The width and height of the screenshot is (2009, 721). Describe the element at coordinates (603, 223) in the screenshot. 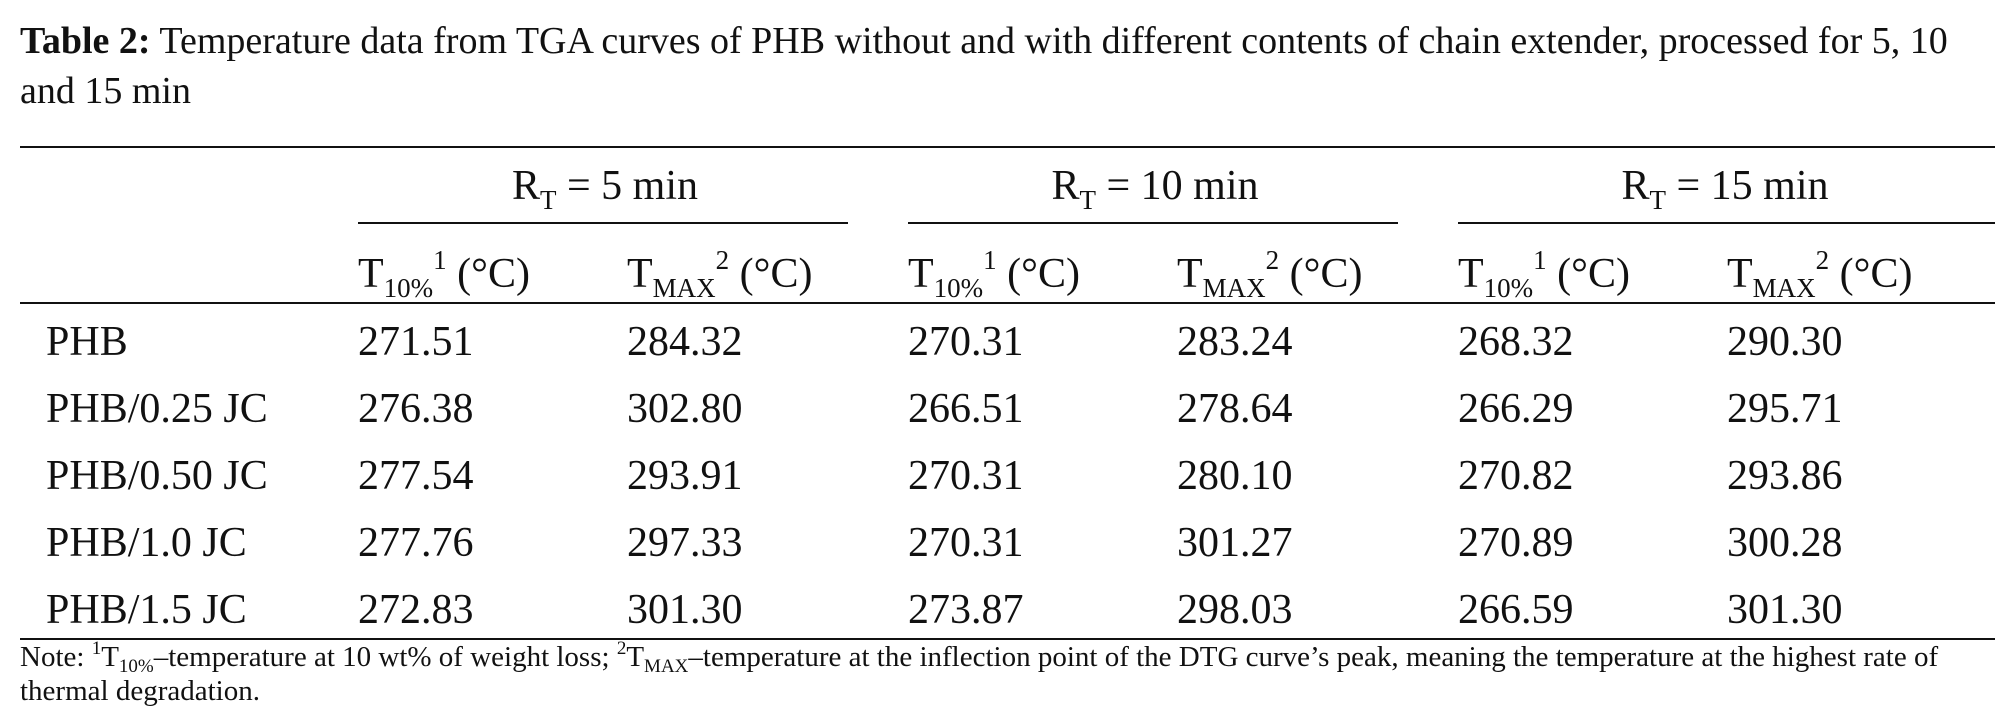

I see `group-rule-5min` at that location.